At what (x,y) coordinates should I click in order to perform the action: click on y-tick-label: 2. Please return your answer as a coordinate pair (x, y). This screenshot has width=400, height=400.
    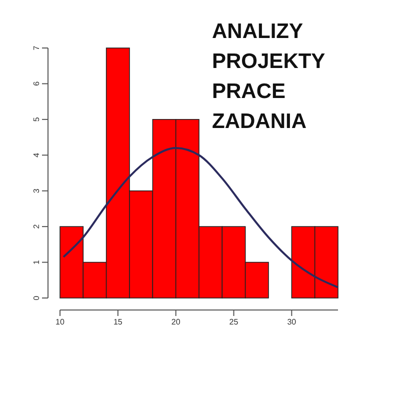
    Looking at the image, I should click on (36, 226).